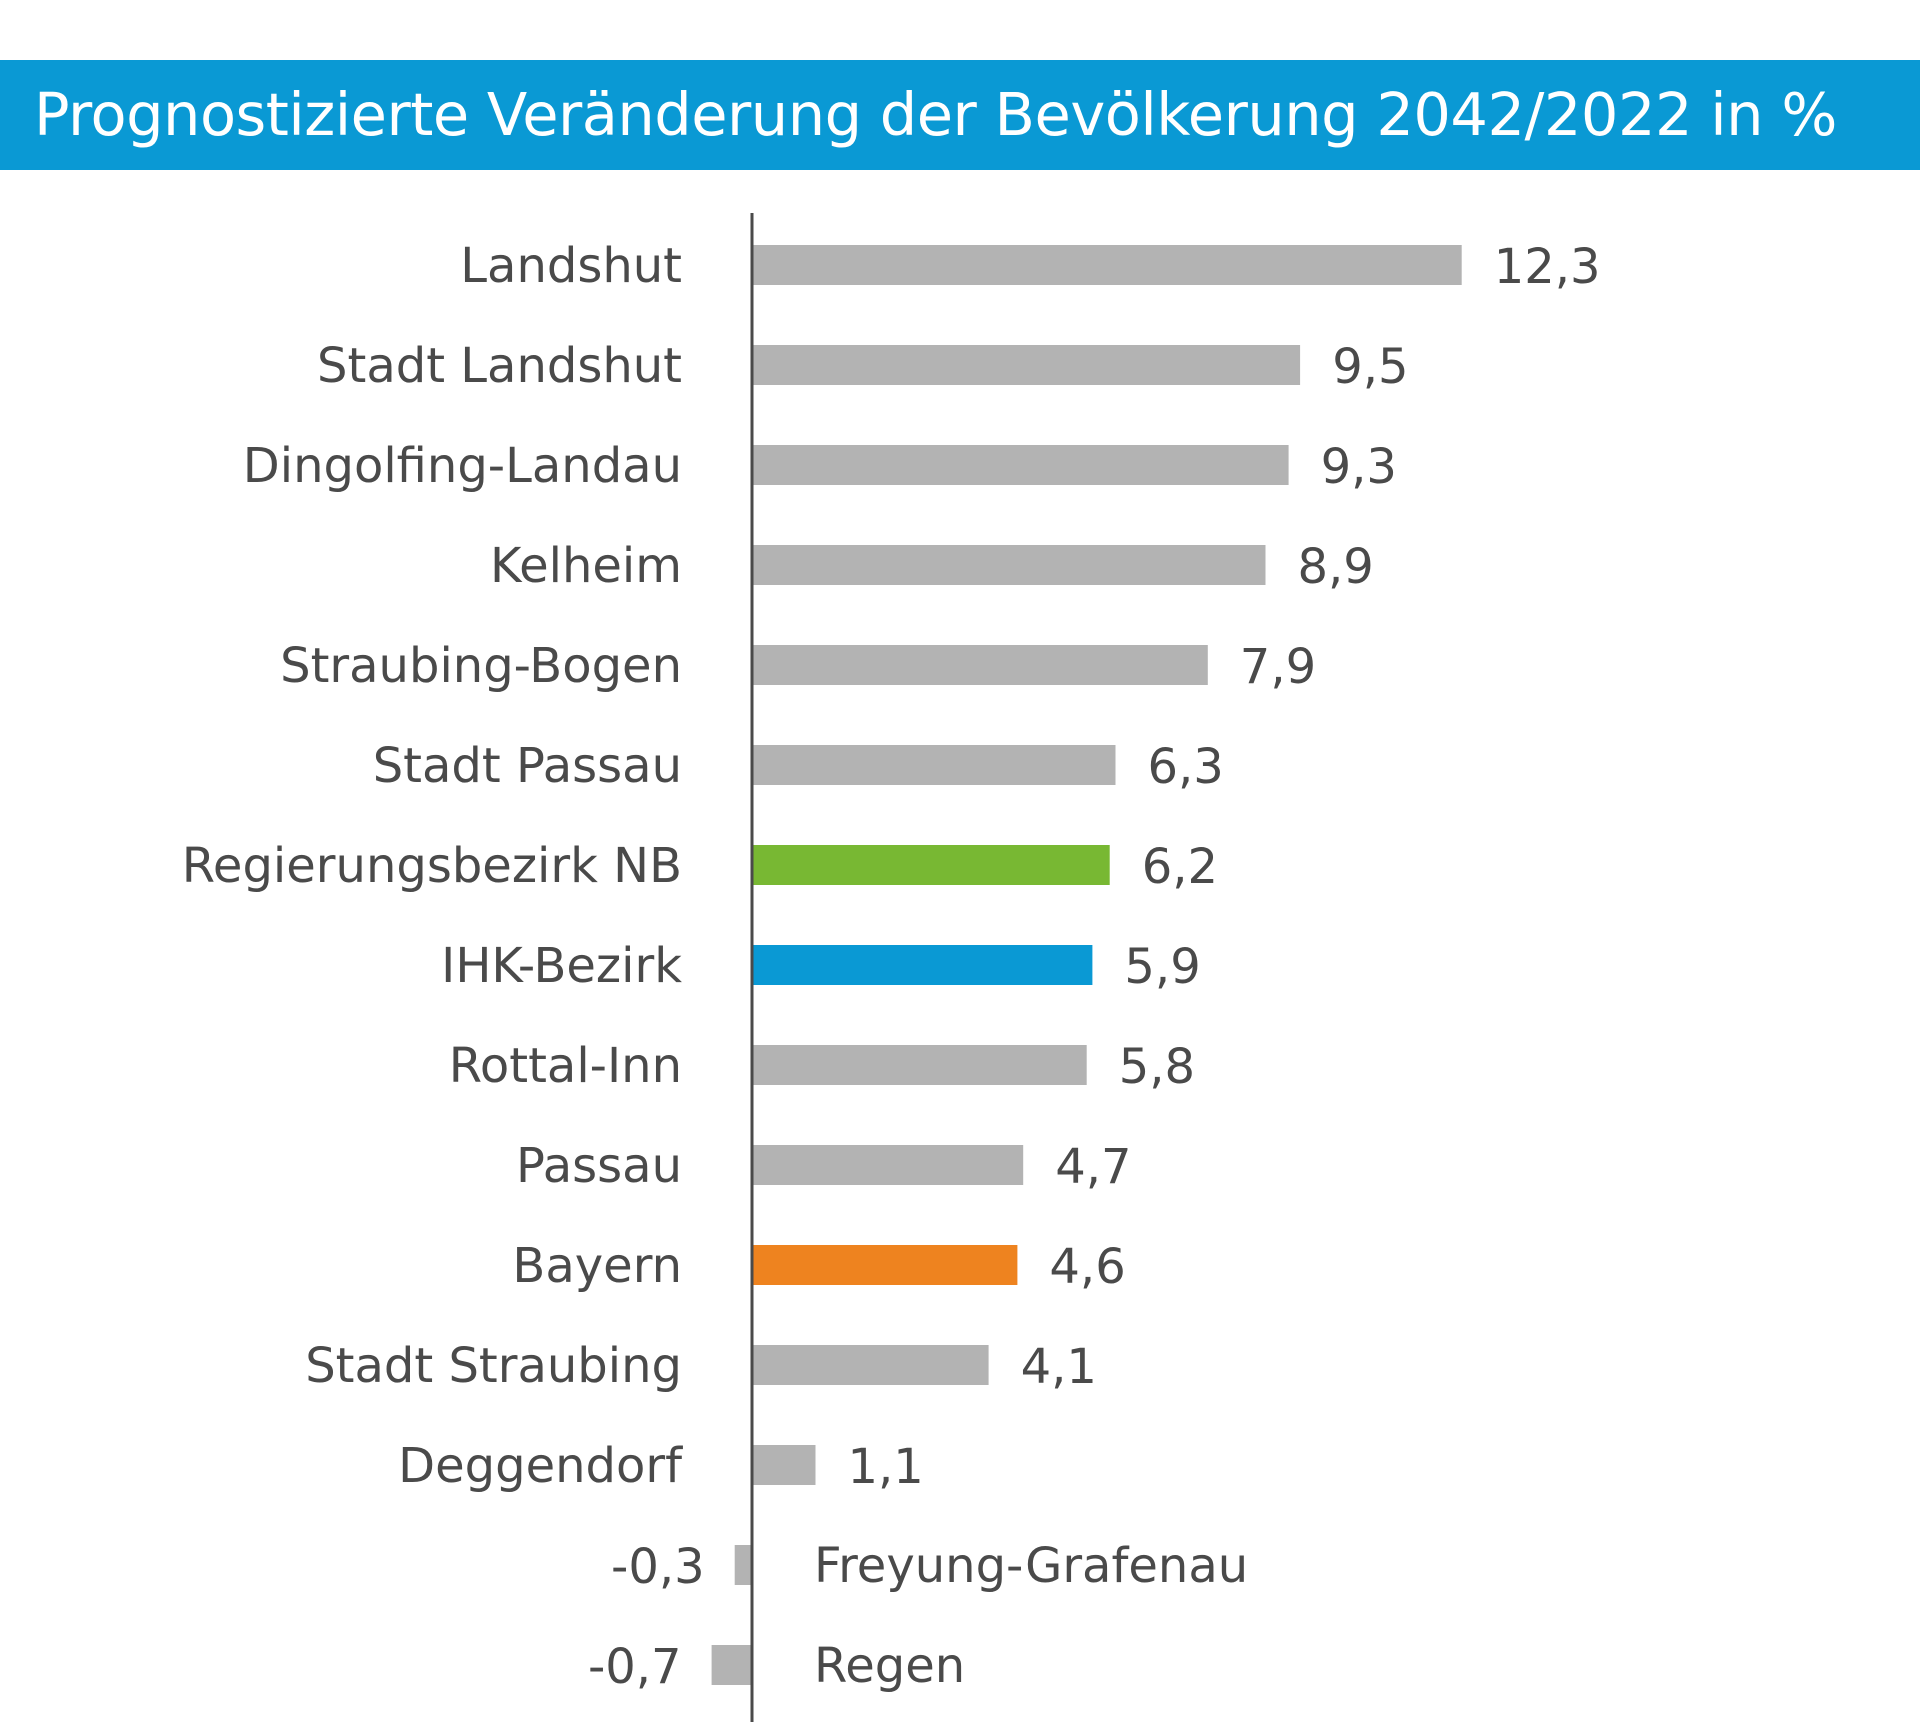 The image size is (1920, 1725). What do you see at coordinates (1020, 465) in the screenshot?
I see `bar-dingolfing-landau` at bounding box center [1020, 465].